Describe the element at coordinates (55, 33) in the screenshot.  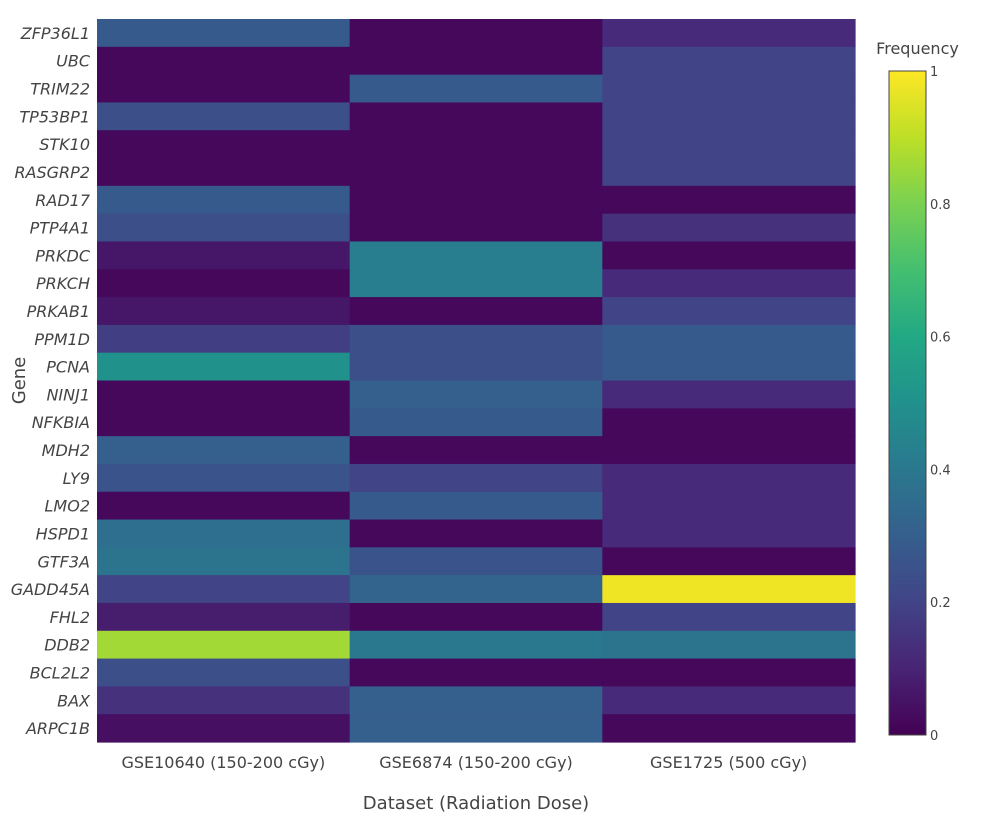
I see `y-tick-label: ZFP36L1` at that location.